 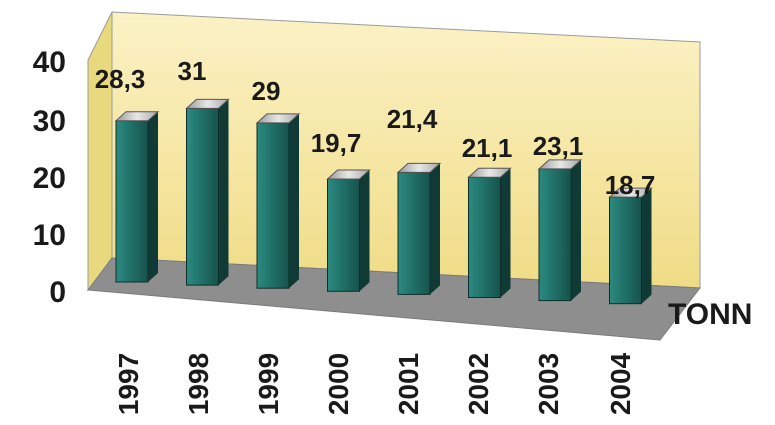 I want to click on data-label-2002: 21,1, so click(x=487, y=148).